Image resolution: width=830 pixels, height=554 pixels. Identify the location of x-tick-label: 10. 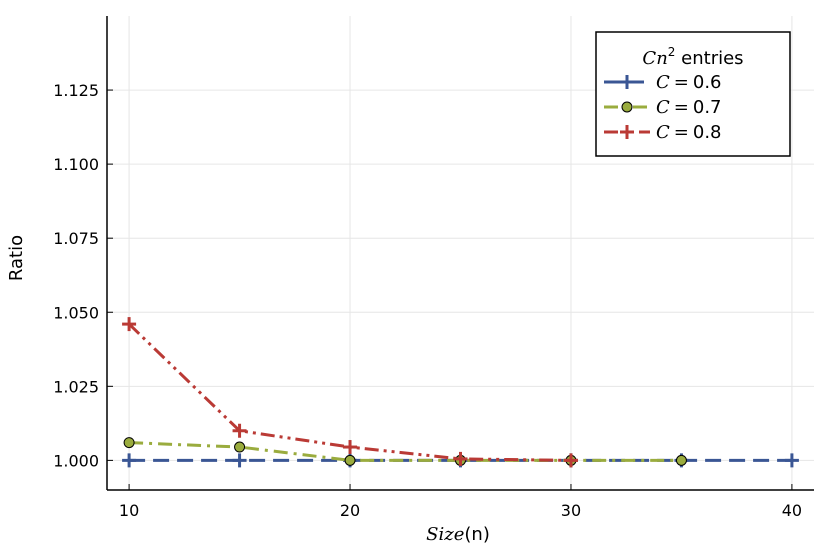
(129, 510).